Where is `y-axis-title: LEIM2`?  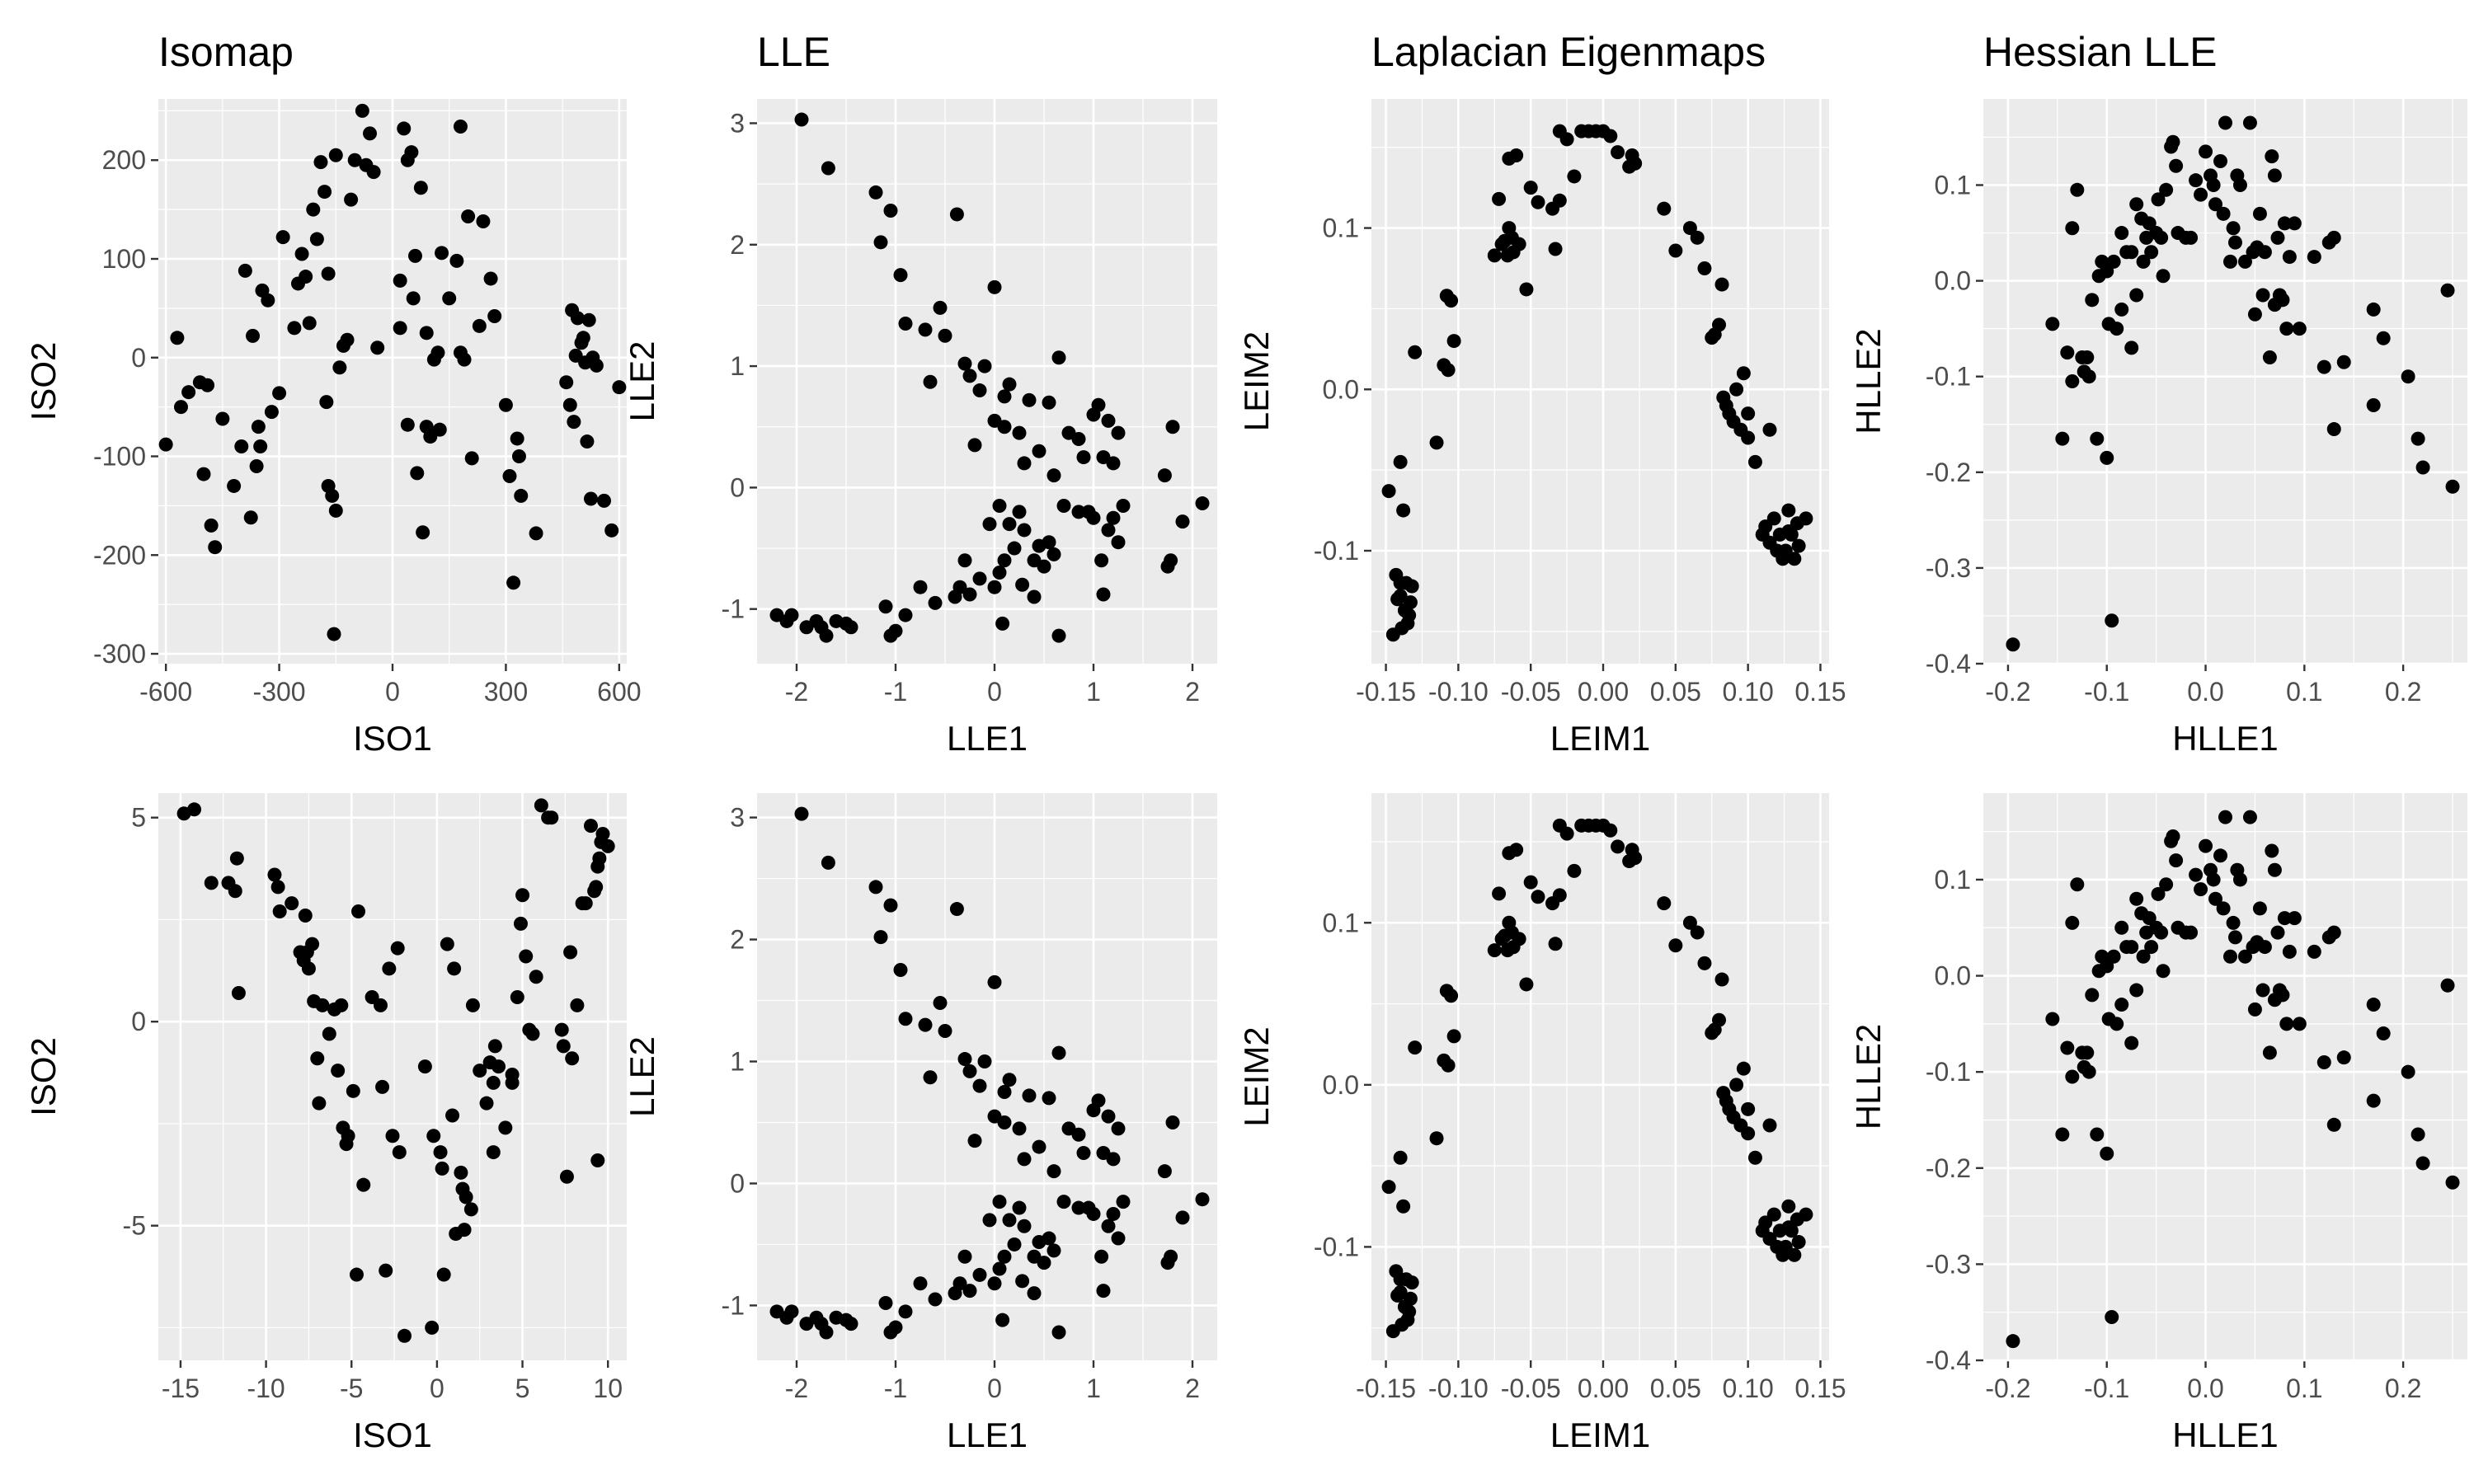 y-axis-title: LEIM2 is located at coordinates (1256, 381).